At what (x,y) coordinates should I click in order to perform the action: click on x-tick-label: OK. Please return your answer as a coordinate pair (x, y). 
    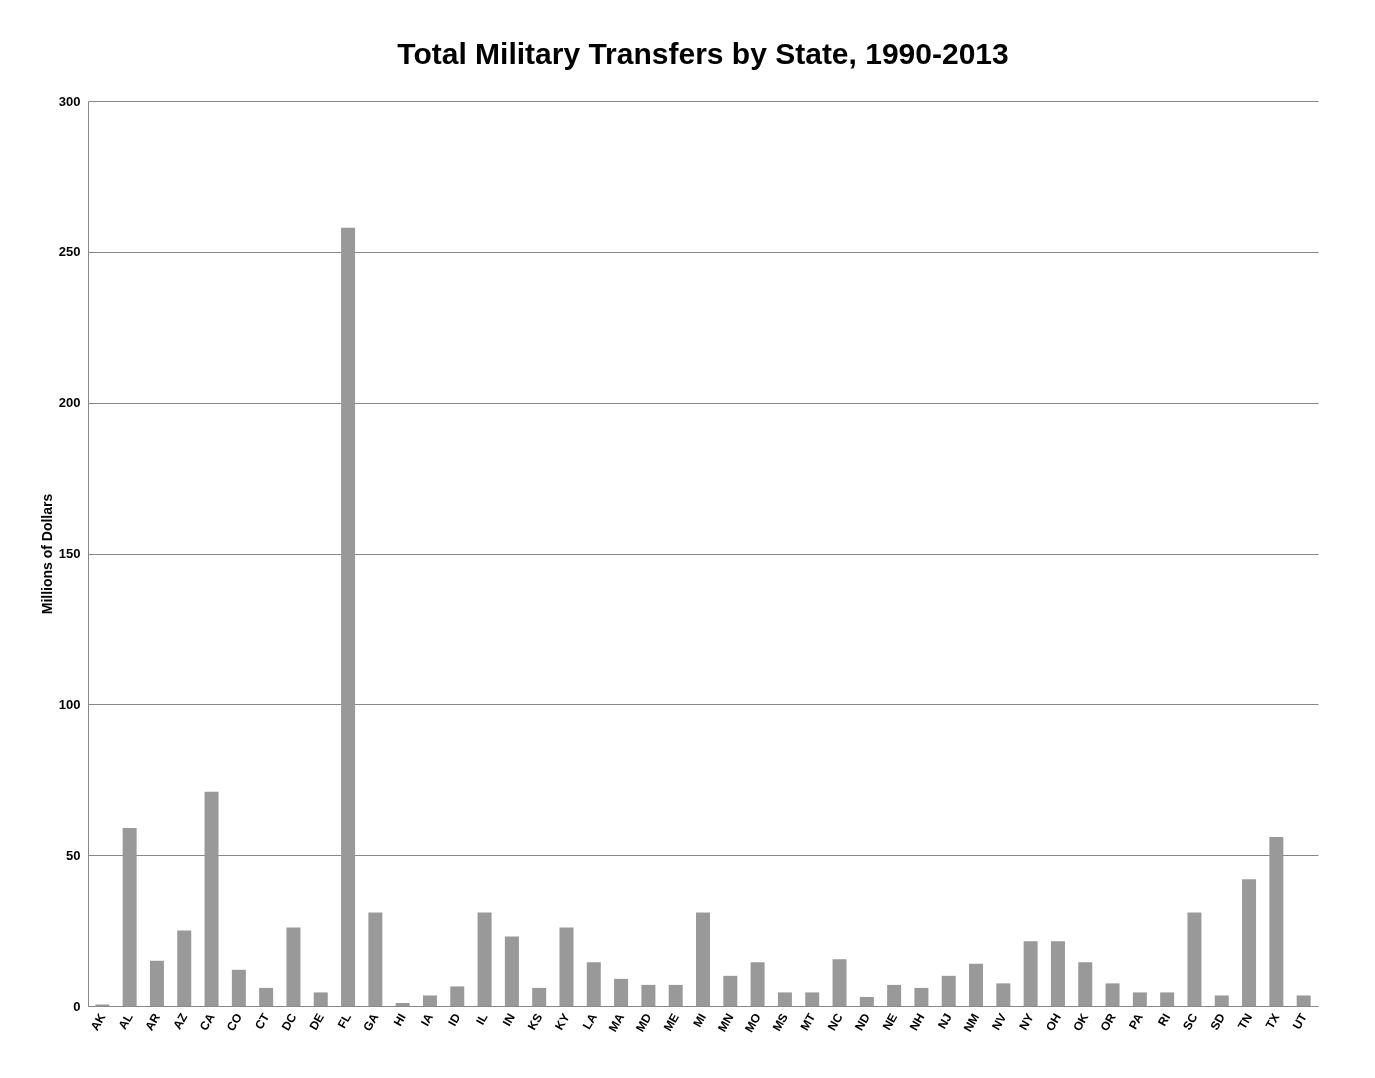
    Looking at the image, I should click on (1081, 1022).